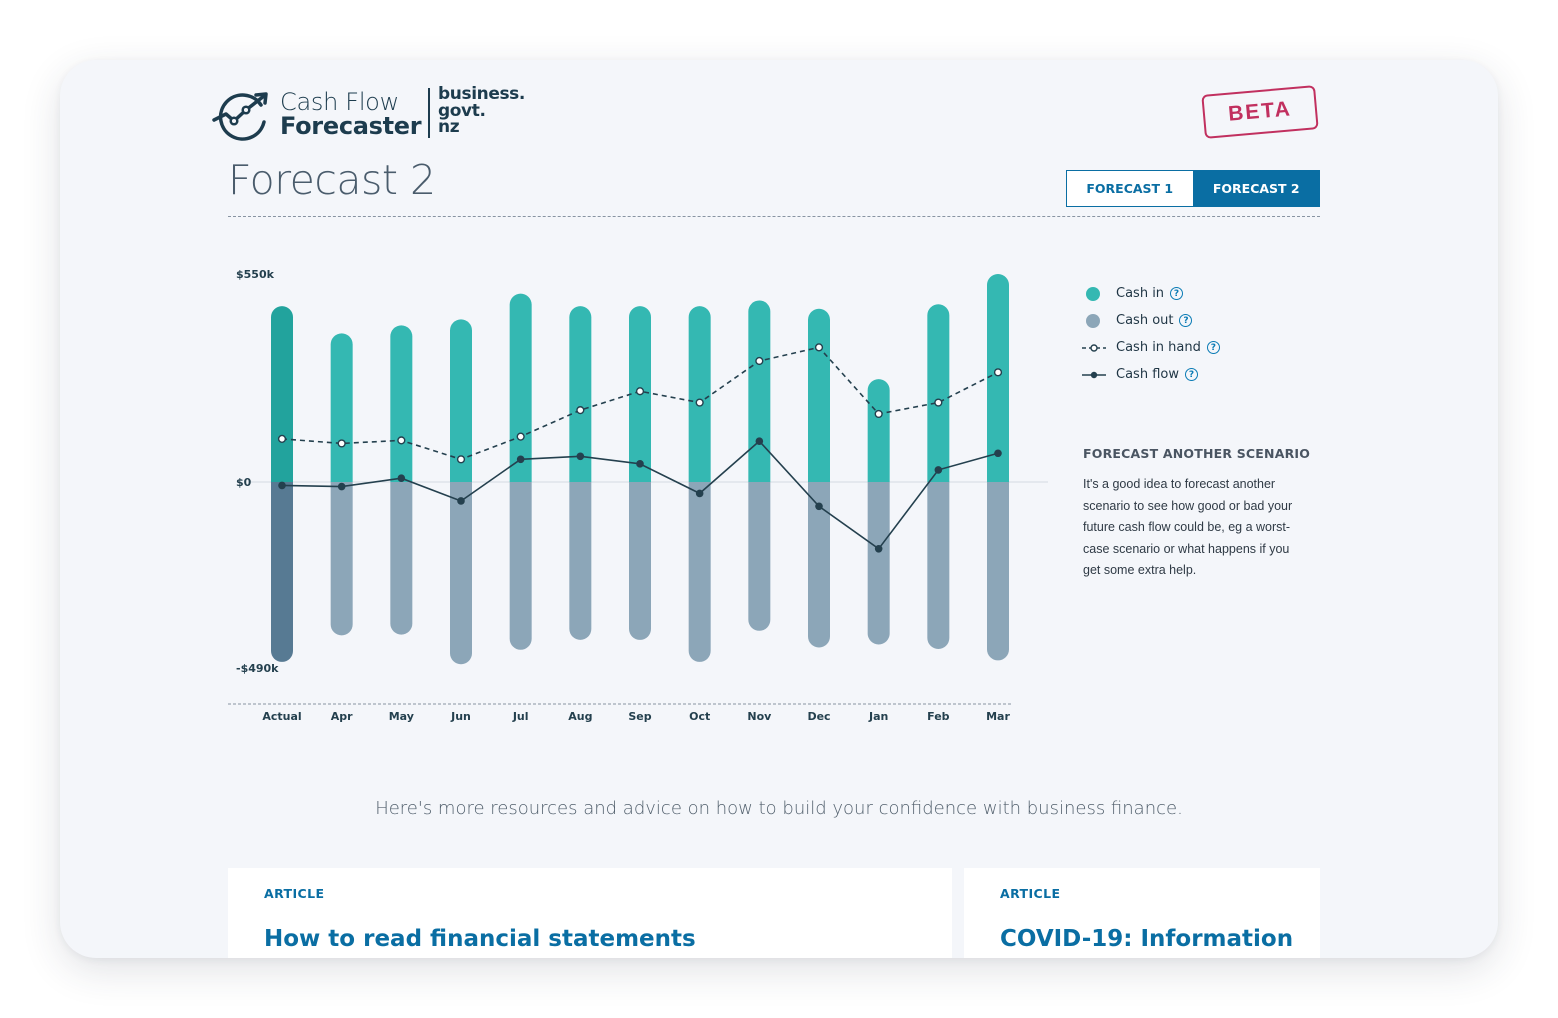 The height and width of the screenshot is (1018, 1558). I want to click on article-card: ARTICLE COVID-19: Information, so click(1142, 913).